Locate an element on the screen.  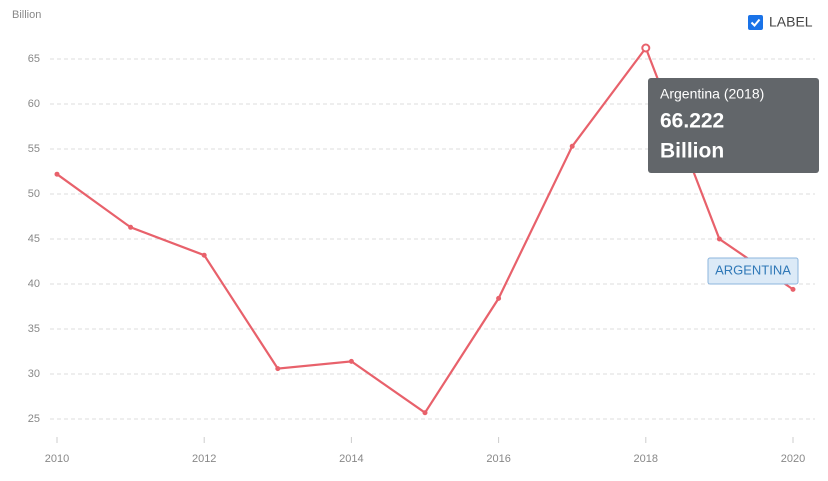
x-tick-label: 2018 is located at coordinates (646, 459).